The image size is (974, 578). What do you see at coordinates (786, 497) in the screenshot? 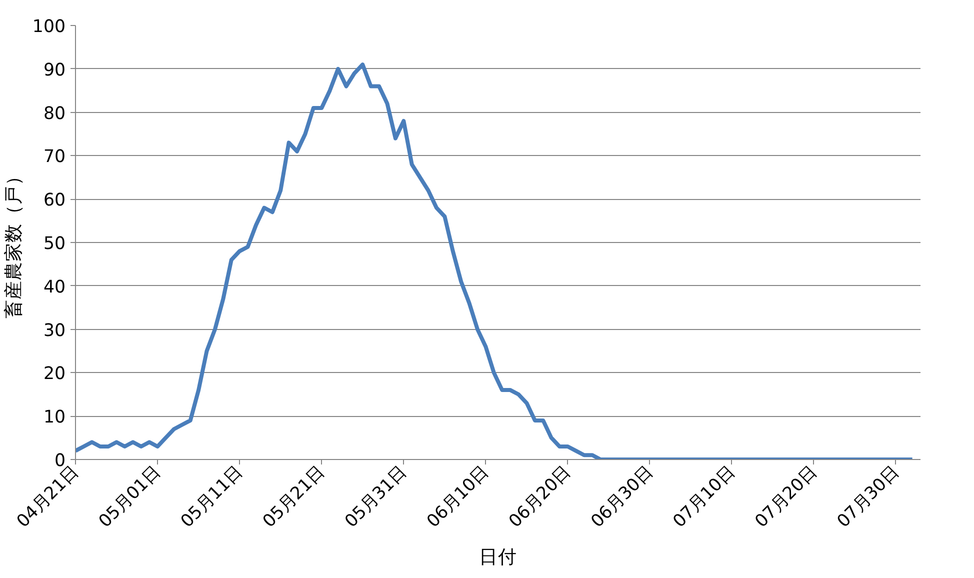
I see `x-tick-label: 07月20日` at bounding box center [786, 497].